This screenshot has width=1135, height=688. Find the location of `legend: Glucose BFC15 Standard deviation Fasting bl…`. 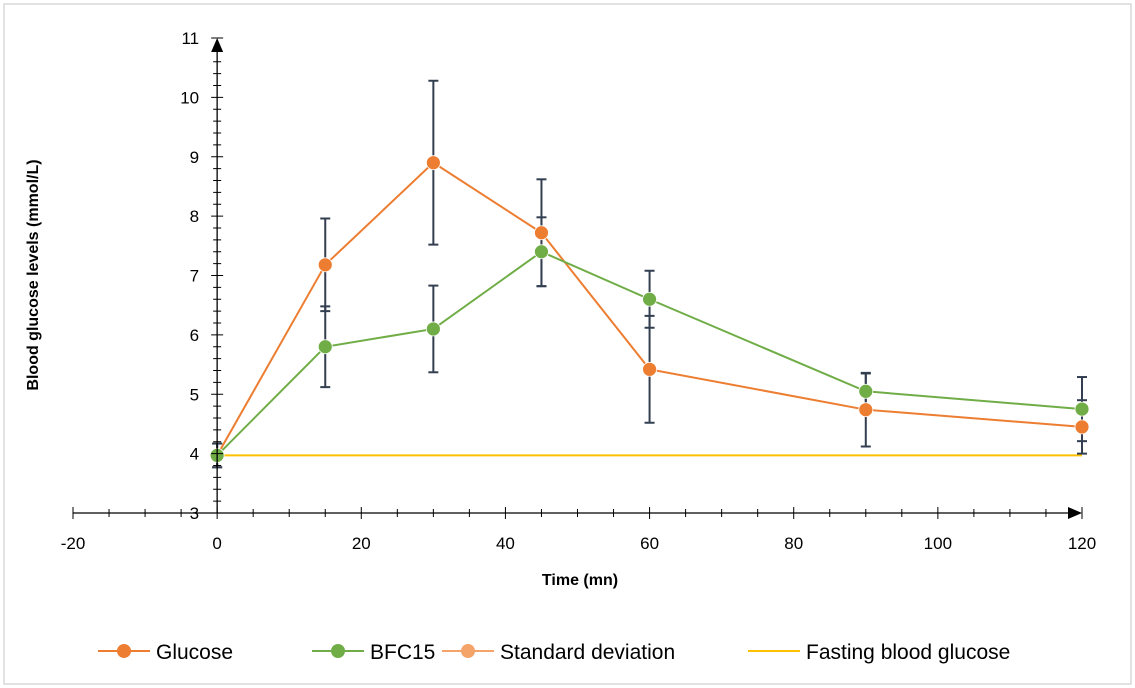

legend: Glucose BFC15 Standard deviation Fasting bl… is located at coordinates (554, 652).